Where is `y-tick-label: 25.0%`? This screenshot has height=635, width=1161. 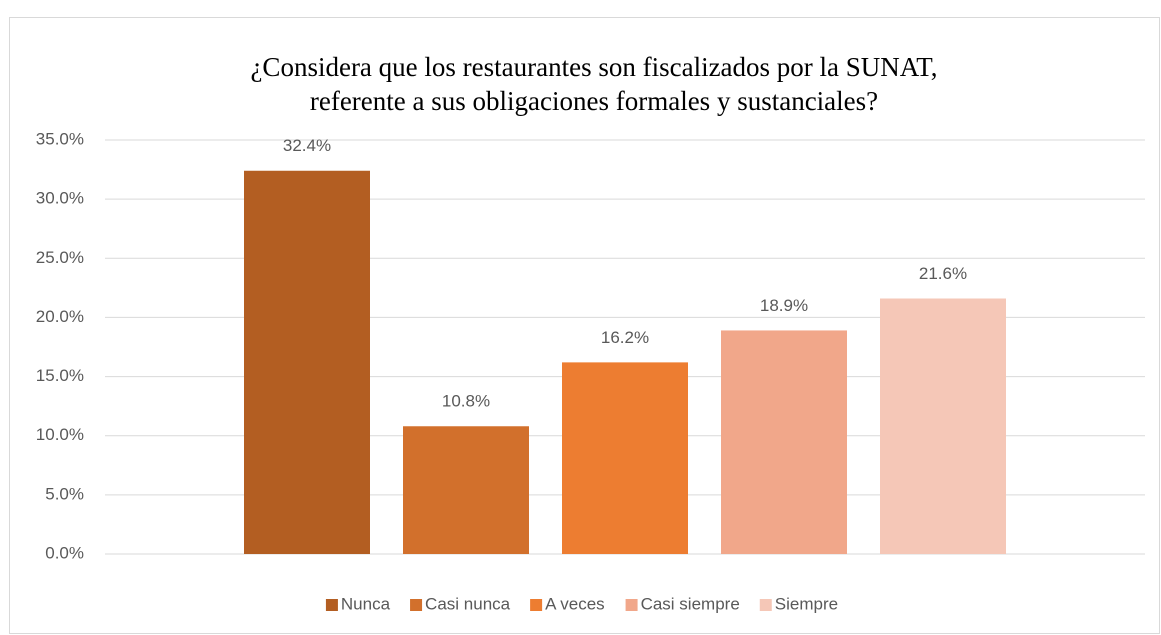
y-tick-label: 25.0% is located at coordinates (60, 257).